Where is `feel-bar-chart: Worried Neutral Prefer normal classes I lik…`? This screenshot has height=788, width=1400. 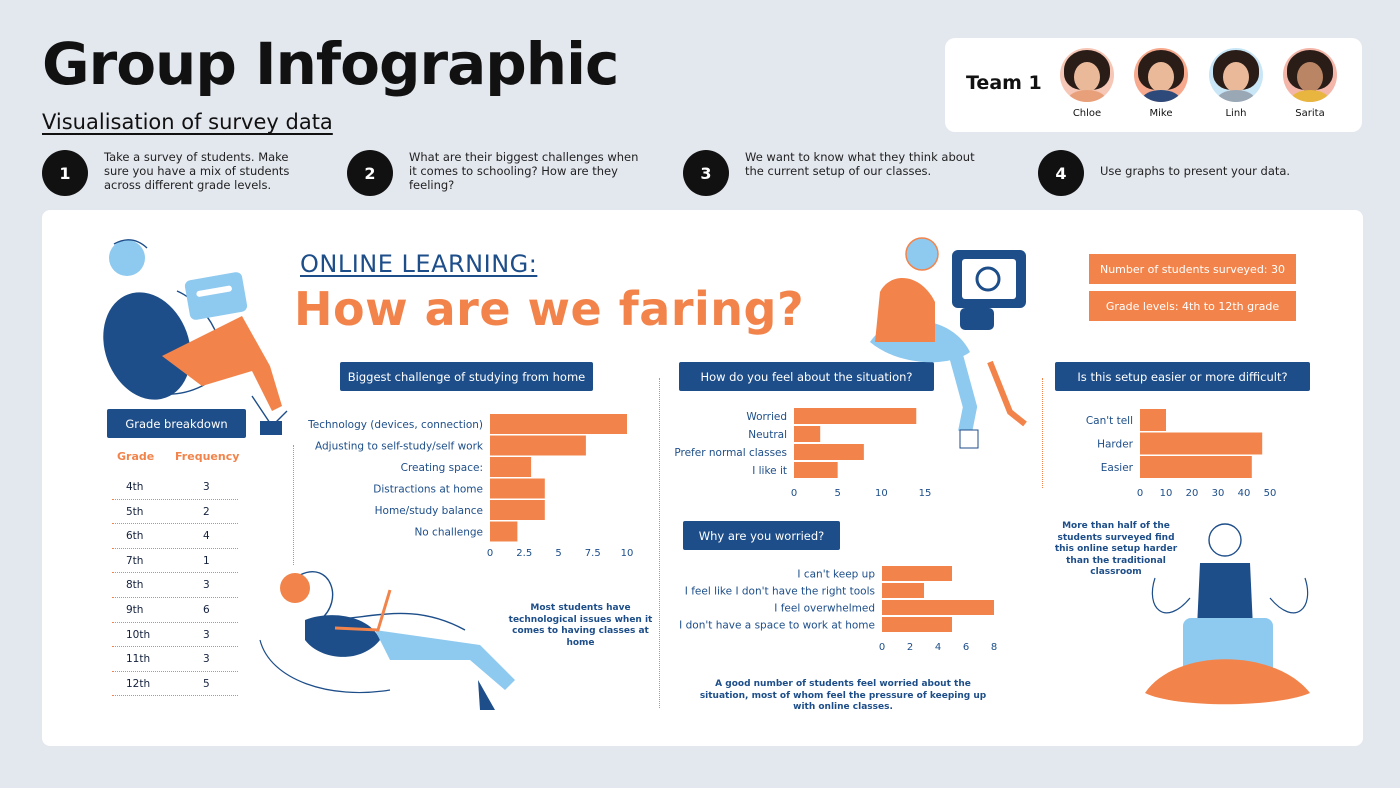 feel-bar-chart: Worried Neutral Prefer normal classes I lik… is located at coordinates (803, 453).